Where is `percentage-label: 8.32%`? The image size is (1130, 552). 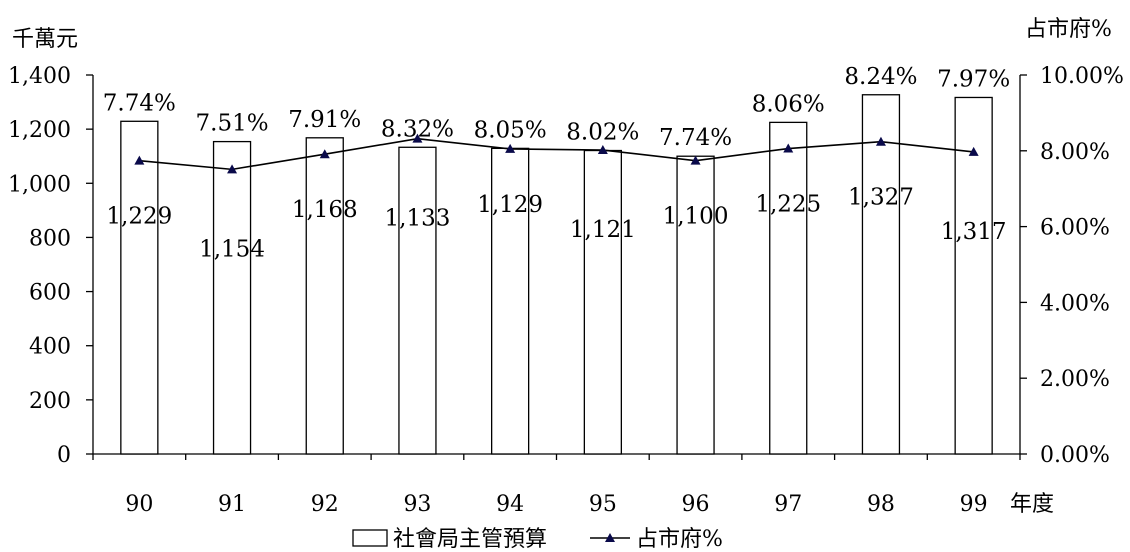
percentage-label: 8.32% is located at coordinates (417, 129).